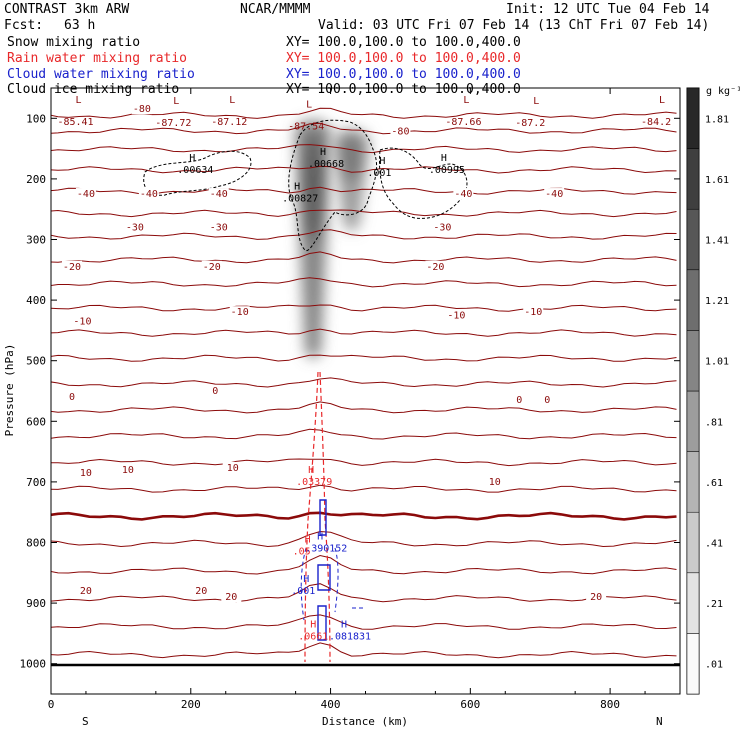  Describe the element at coordinates (364, 308) in the screenshot. I see `isotherm--40` at that location.